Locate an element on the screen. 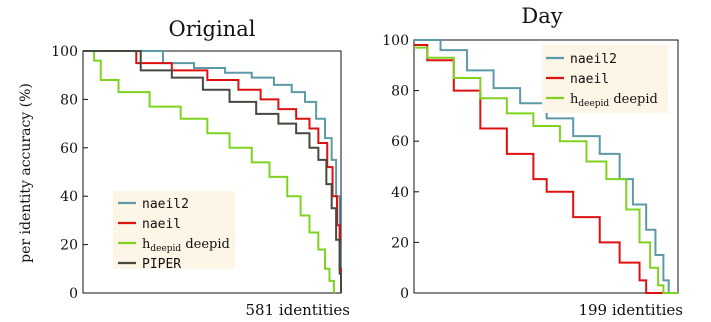 The height and width of the screenshot is (322, 711). chart-day-yticks: 0 20 40 60 80 100 is located at coordinates (400, 167).